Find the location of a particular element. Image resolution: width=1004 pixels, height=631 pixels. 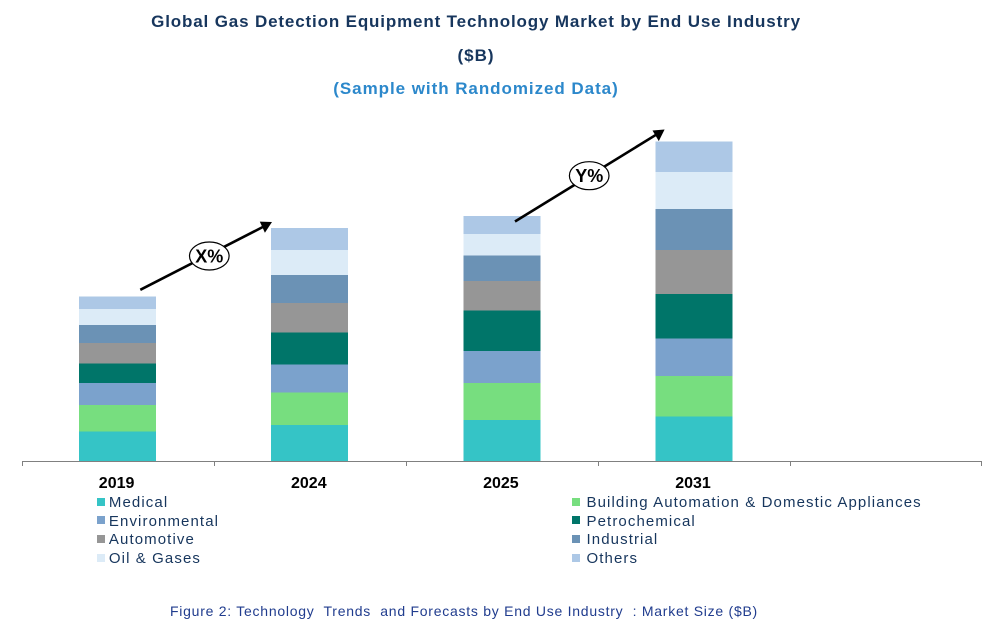

svg-text: X% is located at coordinates (209, 256).